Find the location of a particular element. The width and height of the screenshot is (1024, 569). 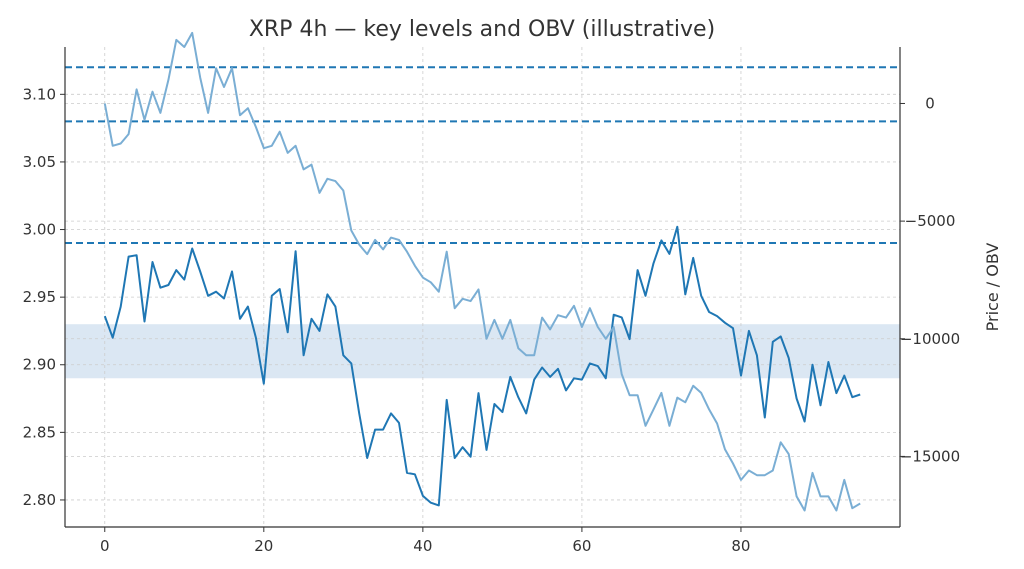

support-zone is located at coordinates (482, 351).